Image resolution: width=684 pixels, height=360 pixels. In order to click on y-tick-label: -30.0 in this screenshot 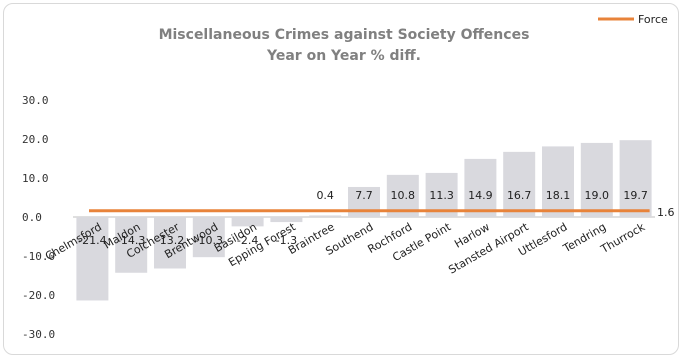, I will do `click(38, 334)`.